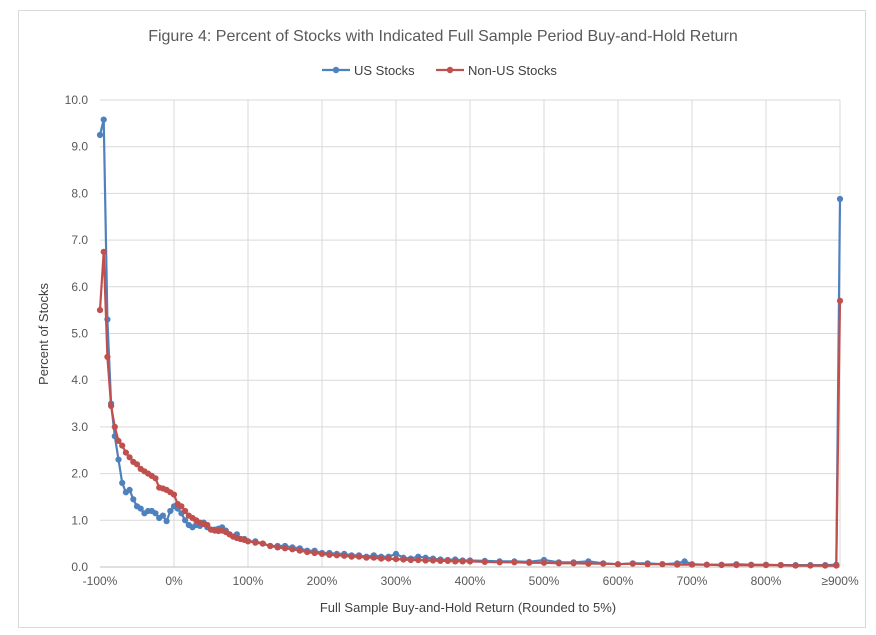 This screenshot has height=635, width=876. I want to click on y-tick-label: 8.0, so click(79, 193).